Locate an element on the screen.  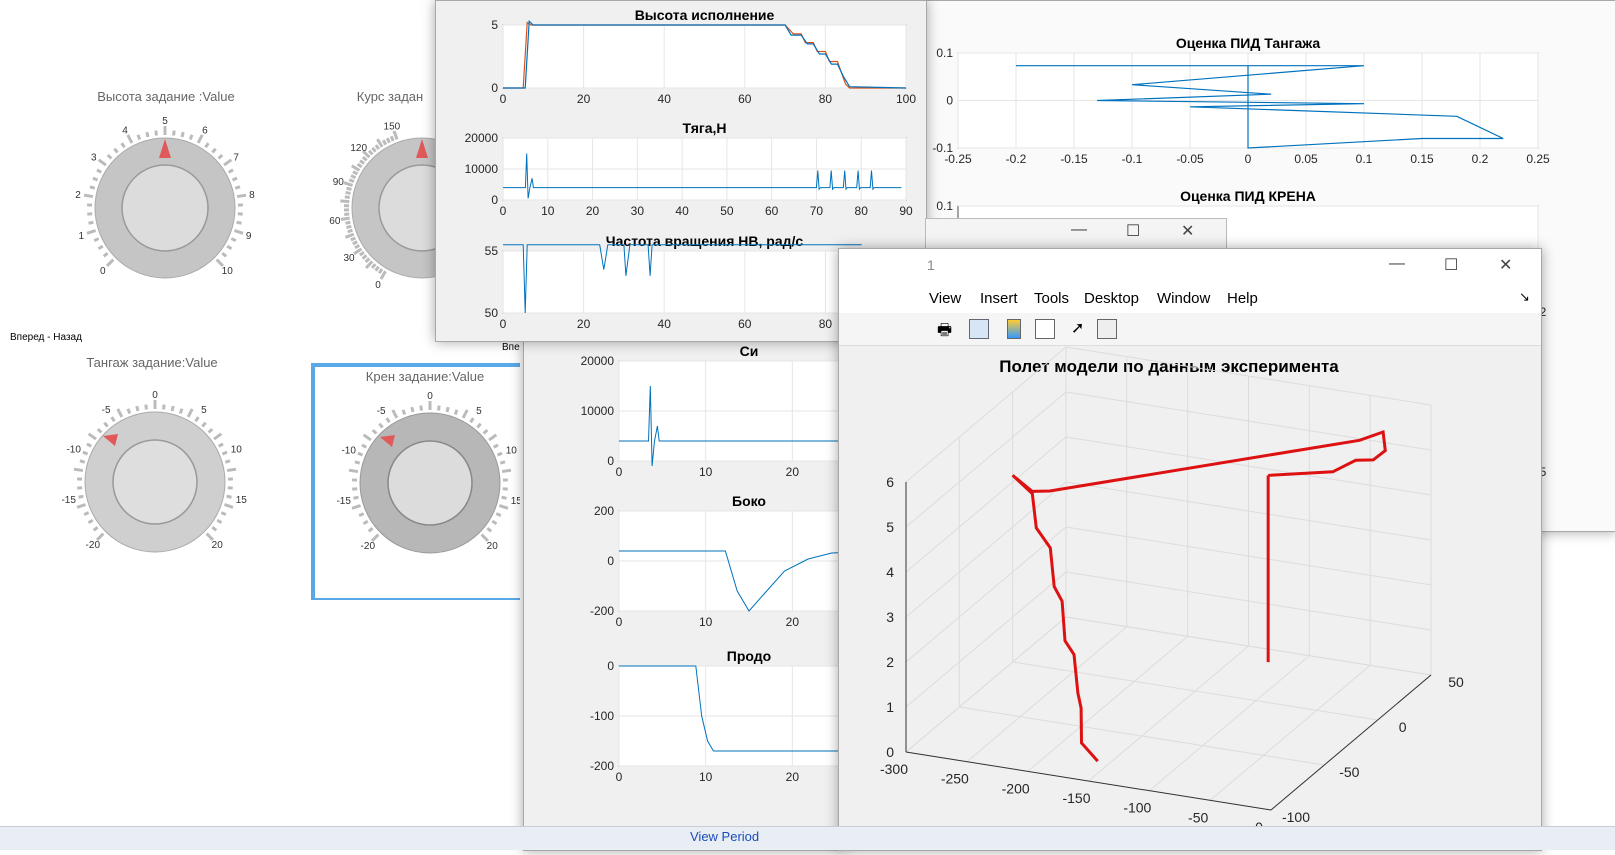
knob-tick-label: 120 is located at coordinates (358, 148).